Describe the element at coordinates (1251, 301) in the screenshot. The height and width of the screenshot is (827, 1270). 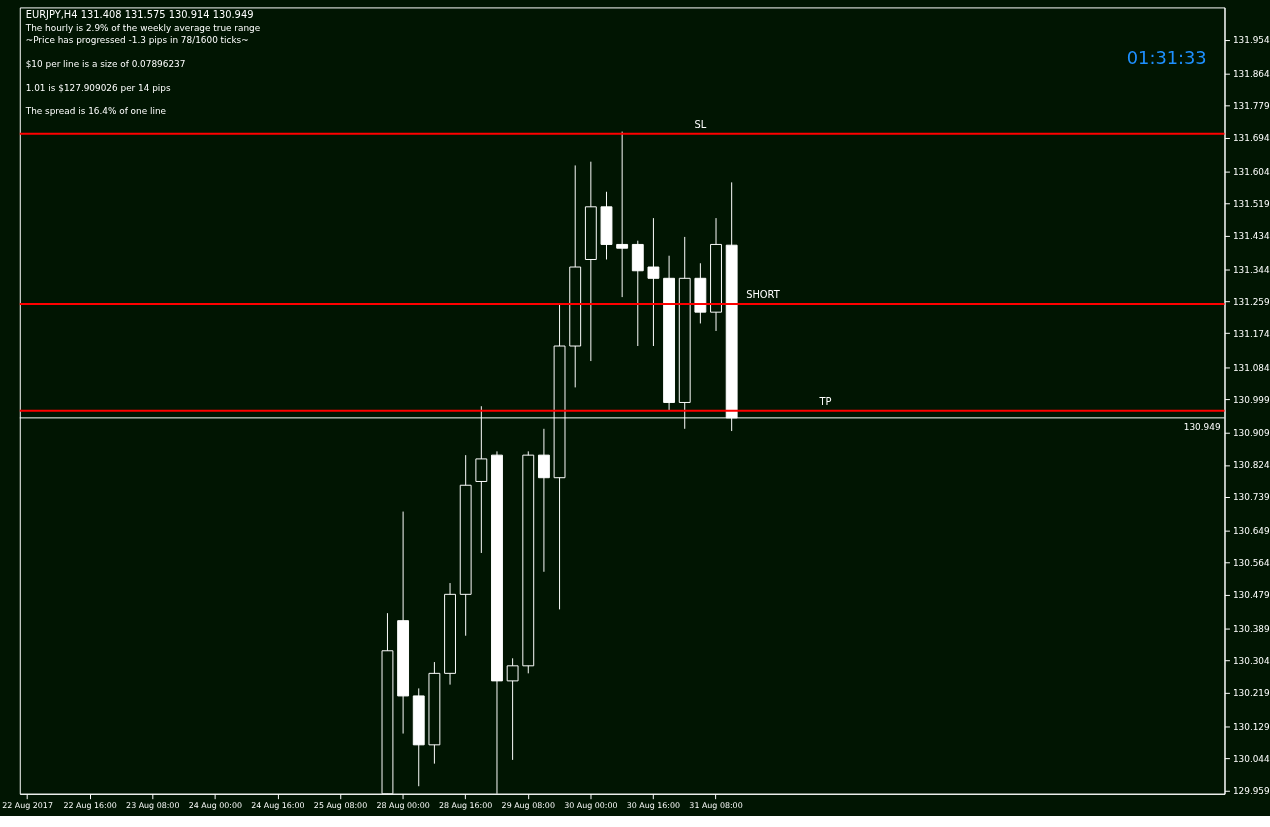
I see `y-tick-label: 131.259` at that location.